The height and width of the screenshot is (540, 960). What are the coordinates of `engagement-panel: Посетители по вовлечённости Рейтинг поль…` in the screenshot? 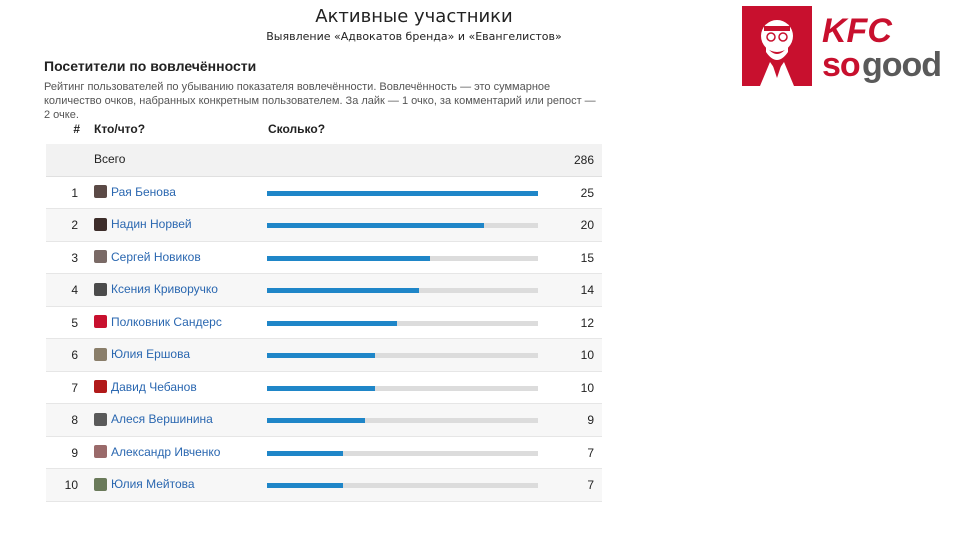 It's located at (324, 90).